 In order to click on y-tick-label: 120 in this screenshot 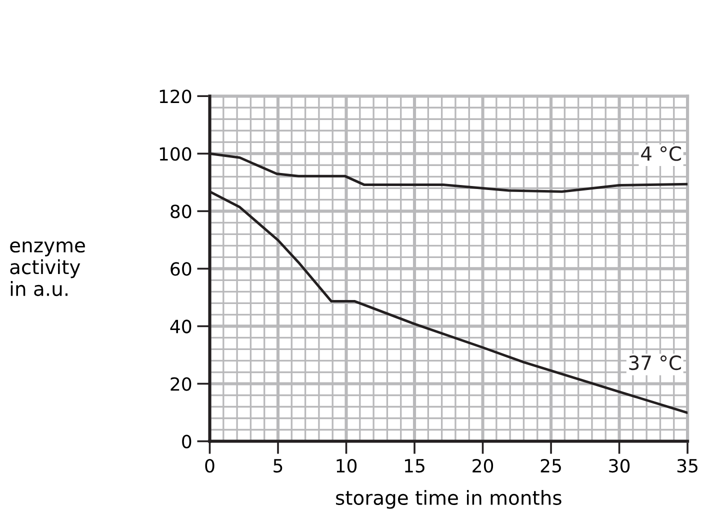, I will do `click(176, 97)`.